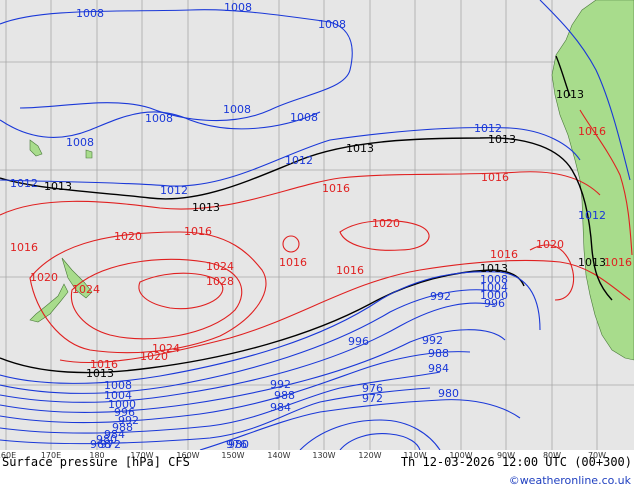 The image size is (634, 490). Describe the element at coordinates (461, 455) in the screenshot. I see `longitude-tick-label: 100W` at that location.